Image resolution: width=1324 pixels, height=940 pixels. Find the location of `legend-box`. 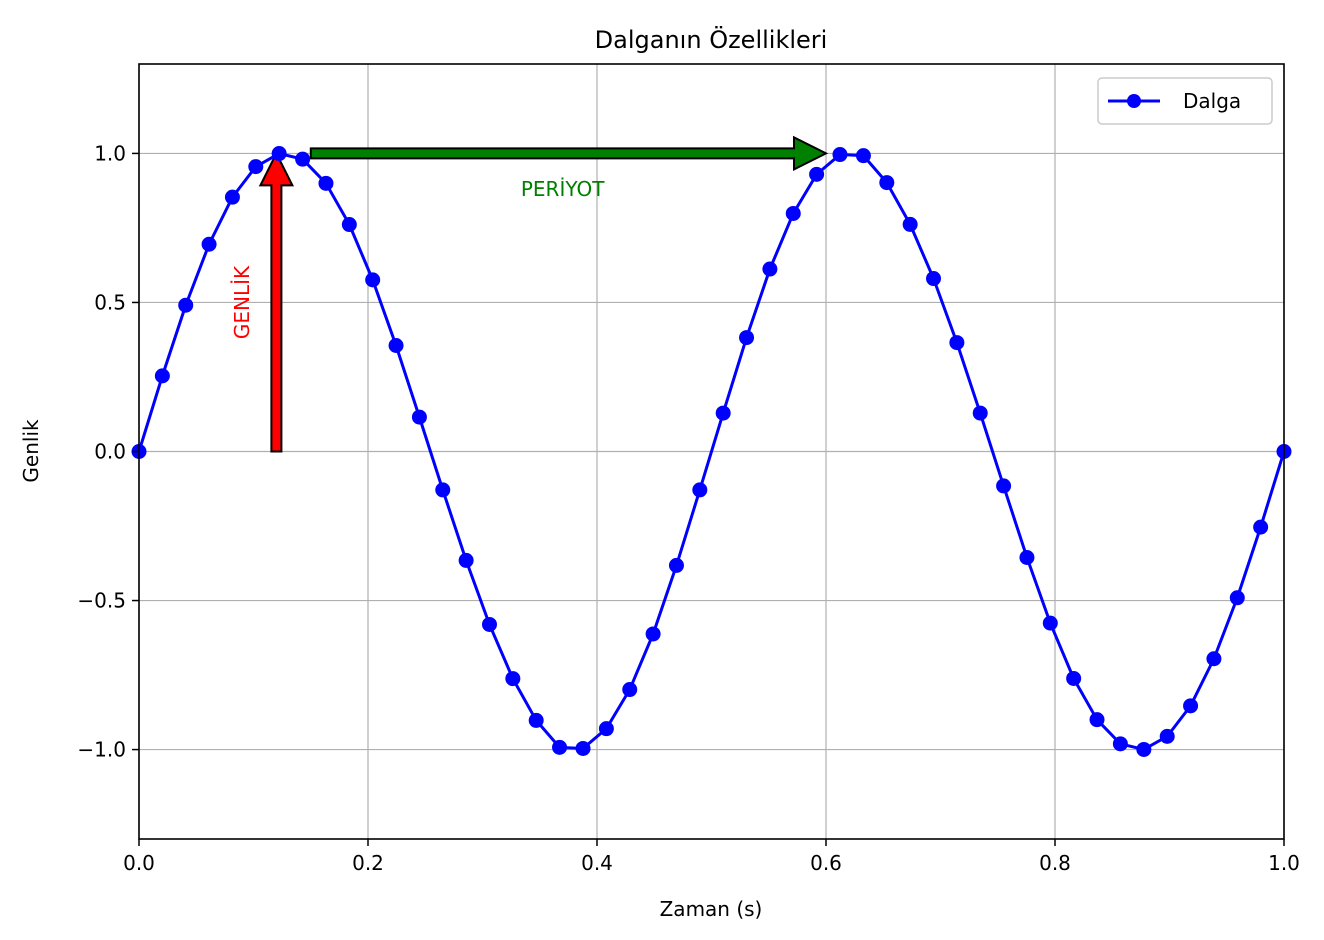

legend-box is located at coordinates (1185, 101).